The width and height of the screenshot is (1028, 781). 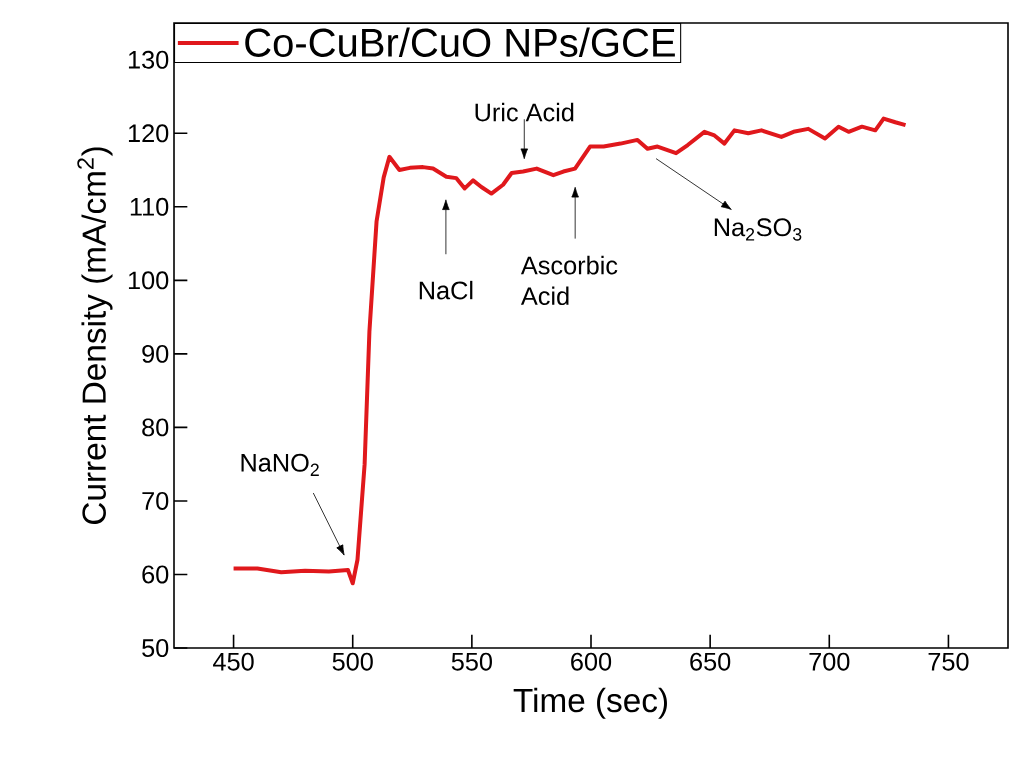 What do you see at coordinates (352, 661) in the screenshot?
I see `x-tick-label: 500` at bounding box center [352, 661].